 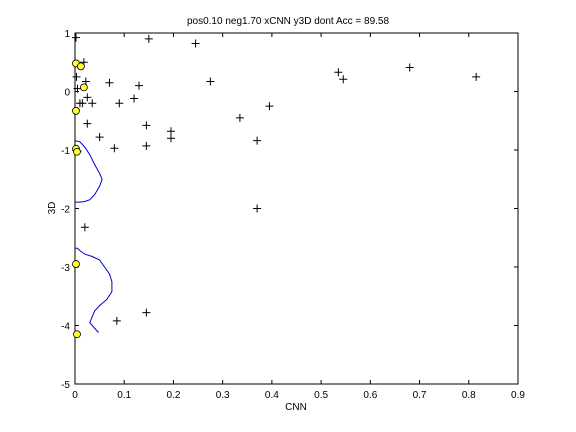 I want to click on y-tick-label: -2, so click(x=65, y=210).